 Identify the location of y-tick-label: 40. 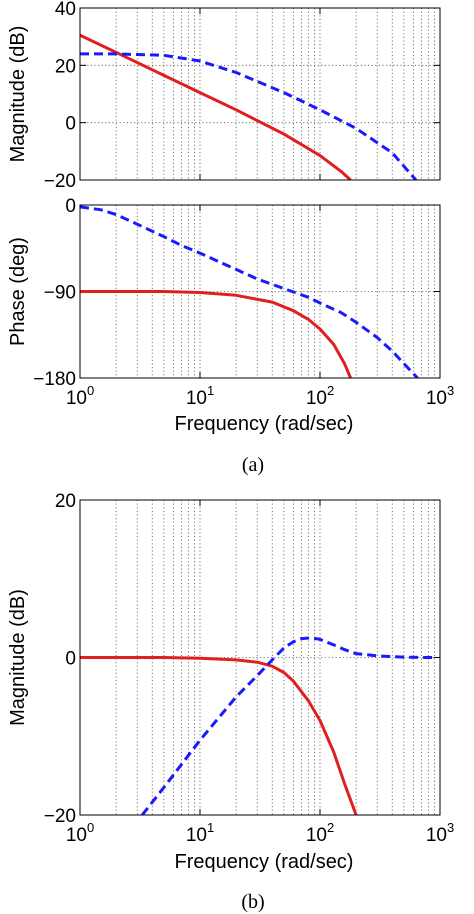
(65, 10).